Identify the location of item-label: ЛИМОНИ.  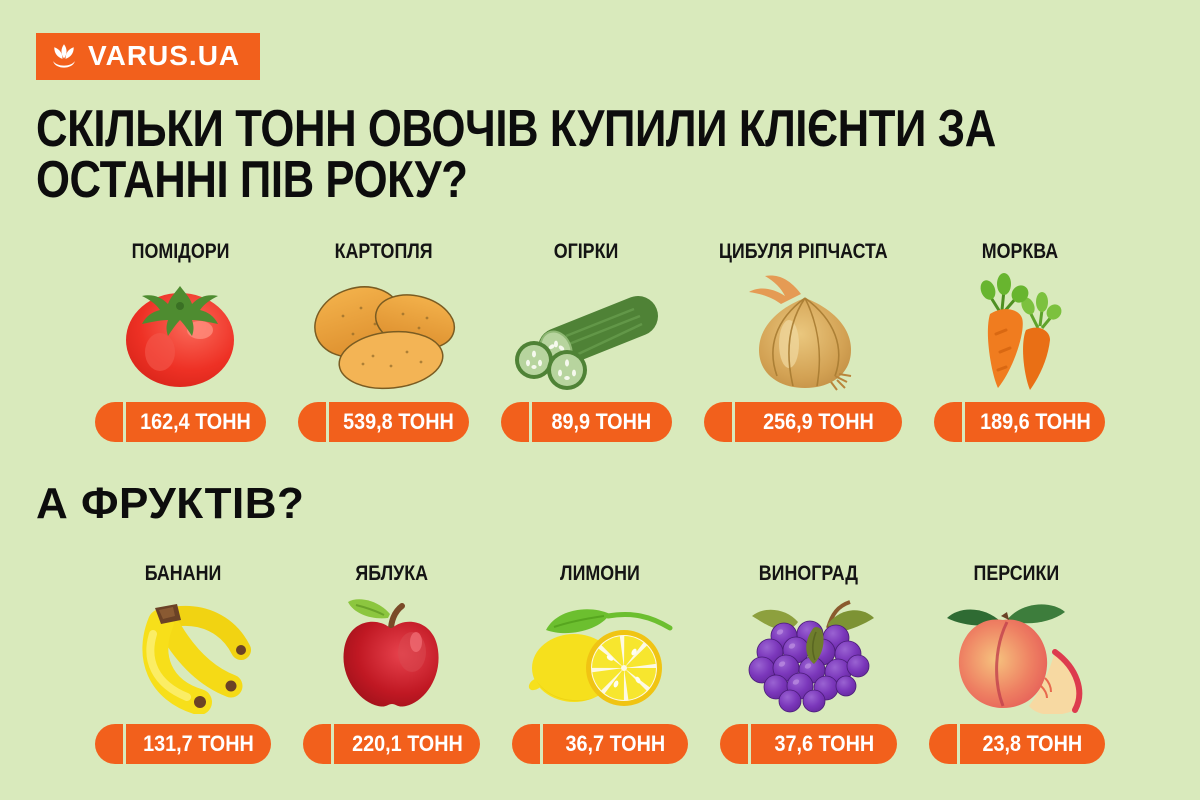
(600, 573).